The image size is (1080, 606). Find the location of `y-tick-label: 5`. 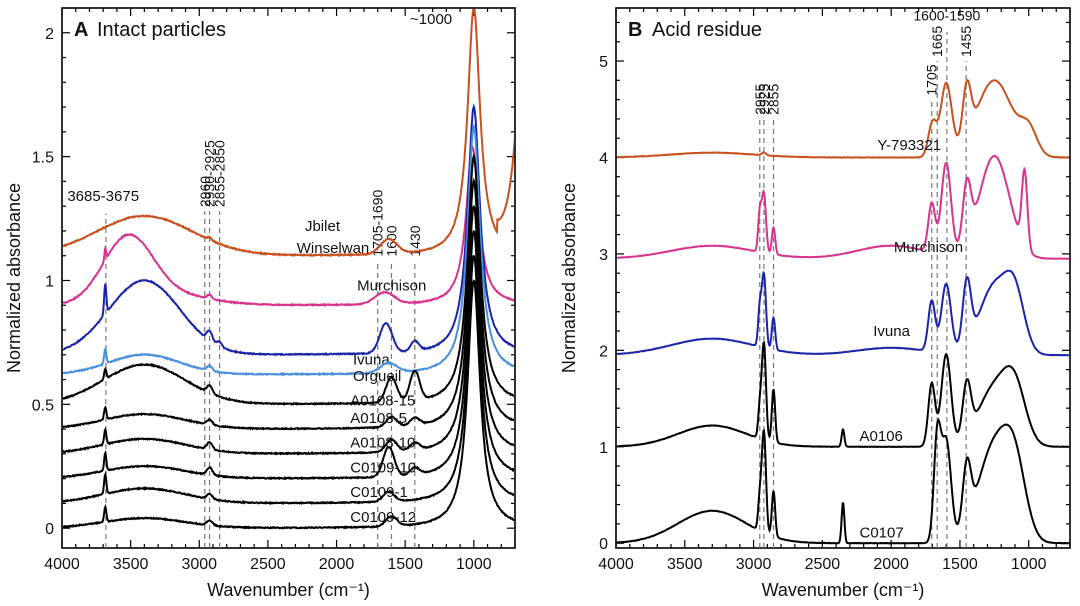

y-tick-label: 5 is located at coordinates (603, 62).